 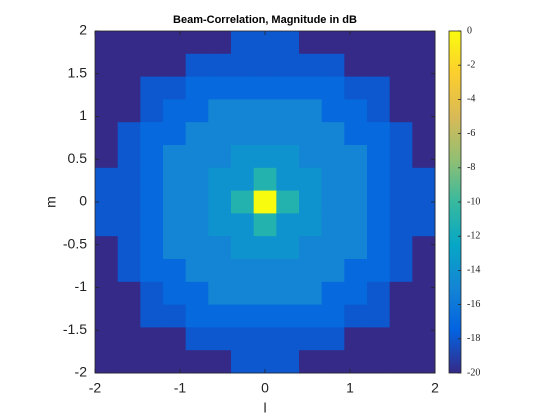 I want to click on x-tick-label: 1, so click(x=350, y=388).